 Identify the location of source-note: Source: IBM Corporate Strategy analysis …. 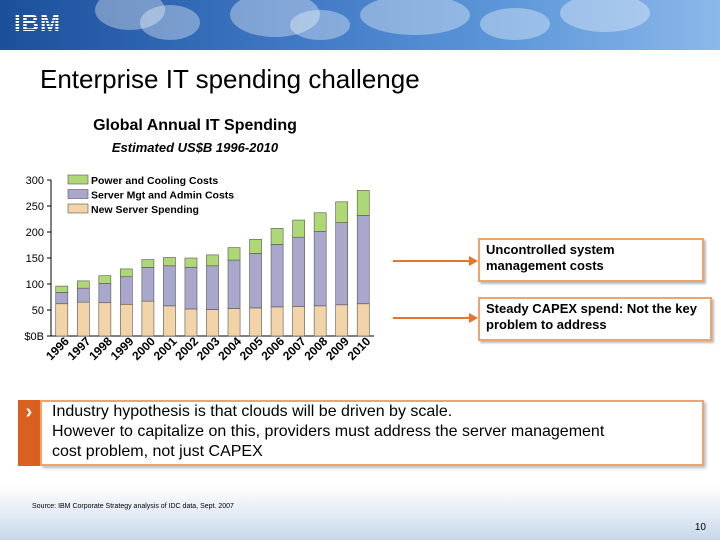
(133, 506).